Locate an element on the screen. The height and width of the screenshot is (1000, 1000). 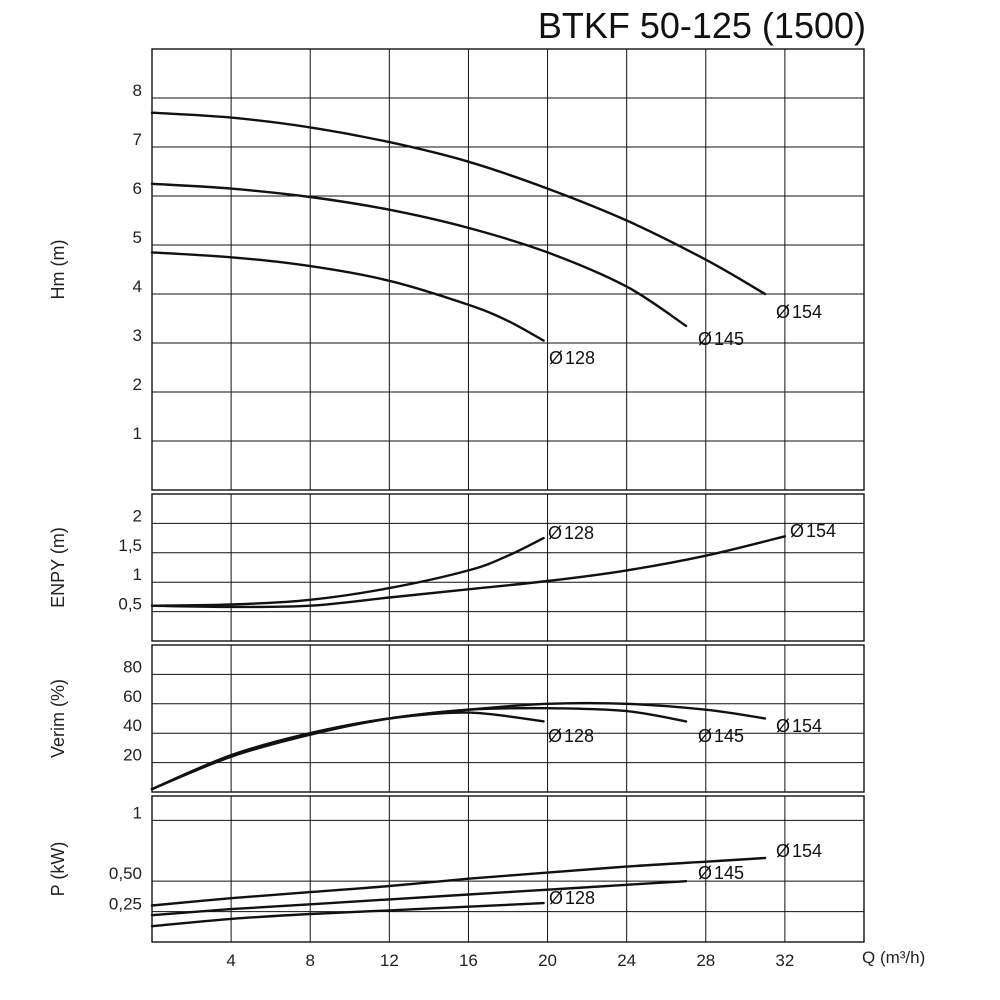
x-tick-label: 24 is located at coordinates (626, 960).